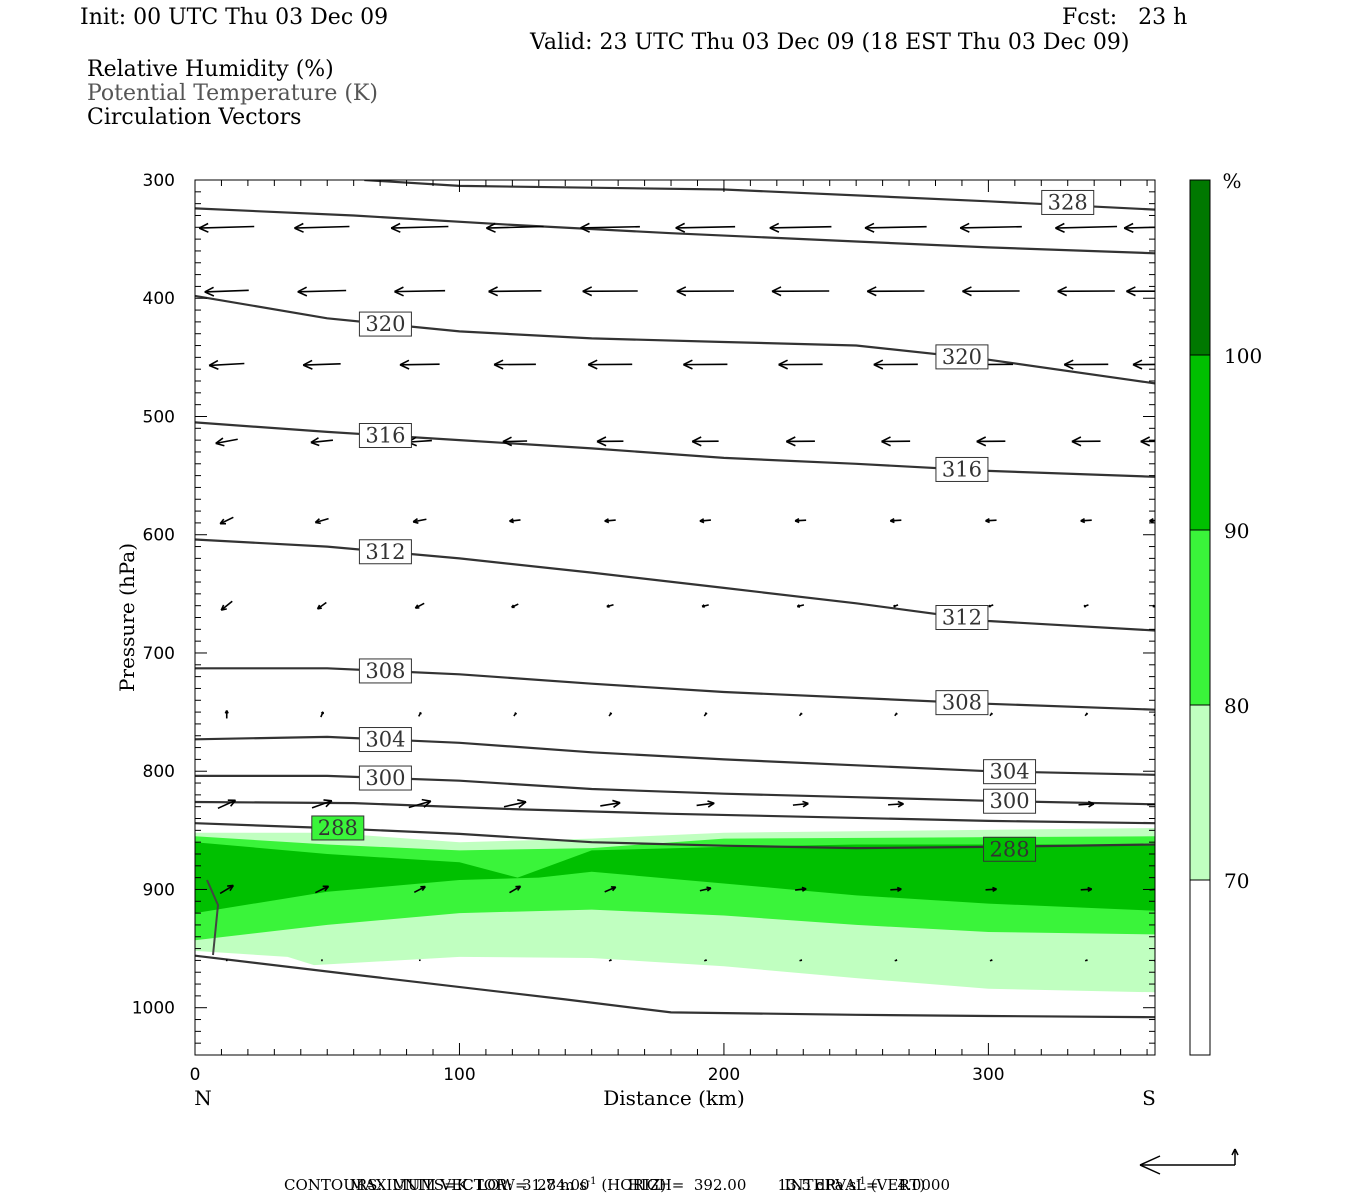  I want to click on isentrope-label: 308, so click(962, 703).